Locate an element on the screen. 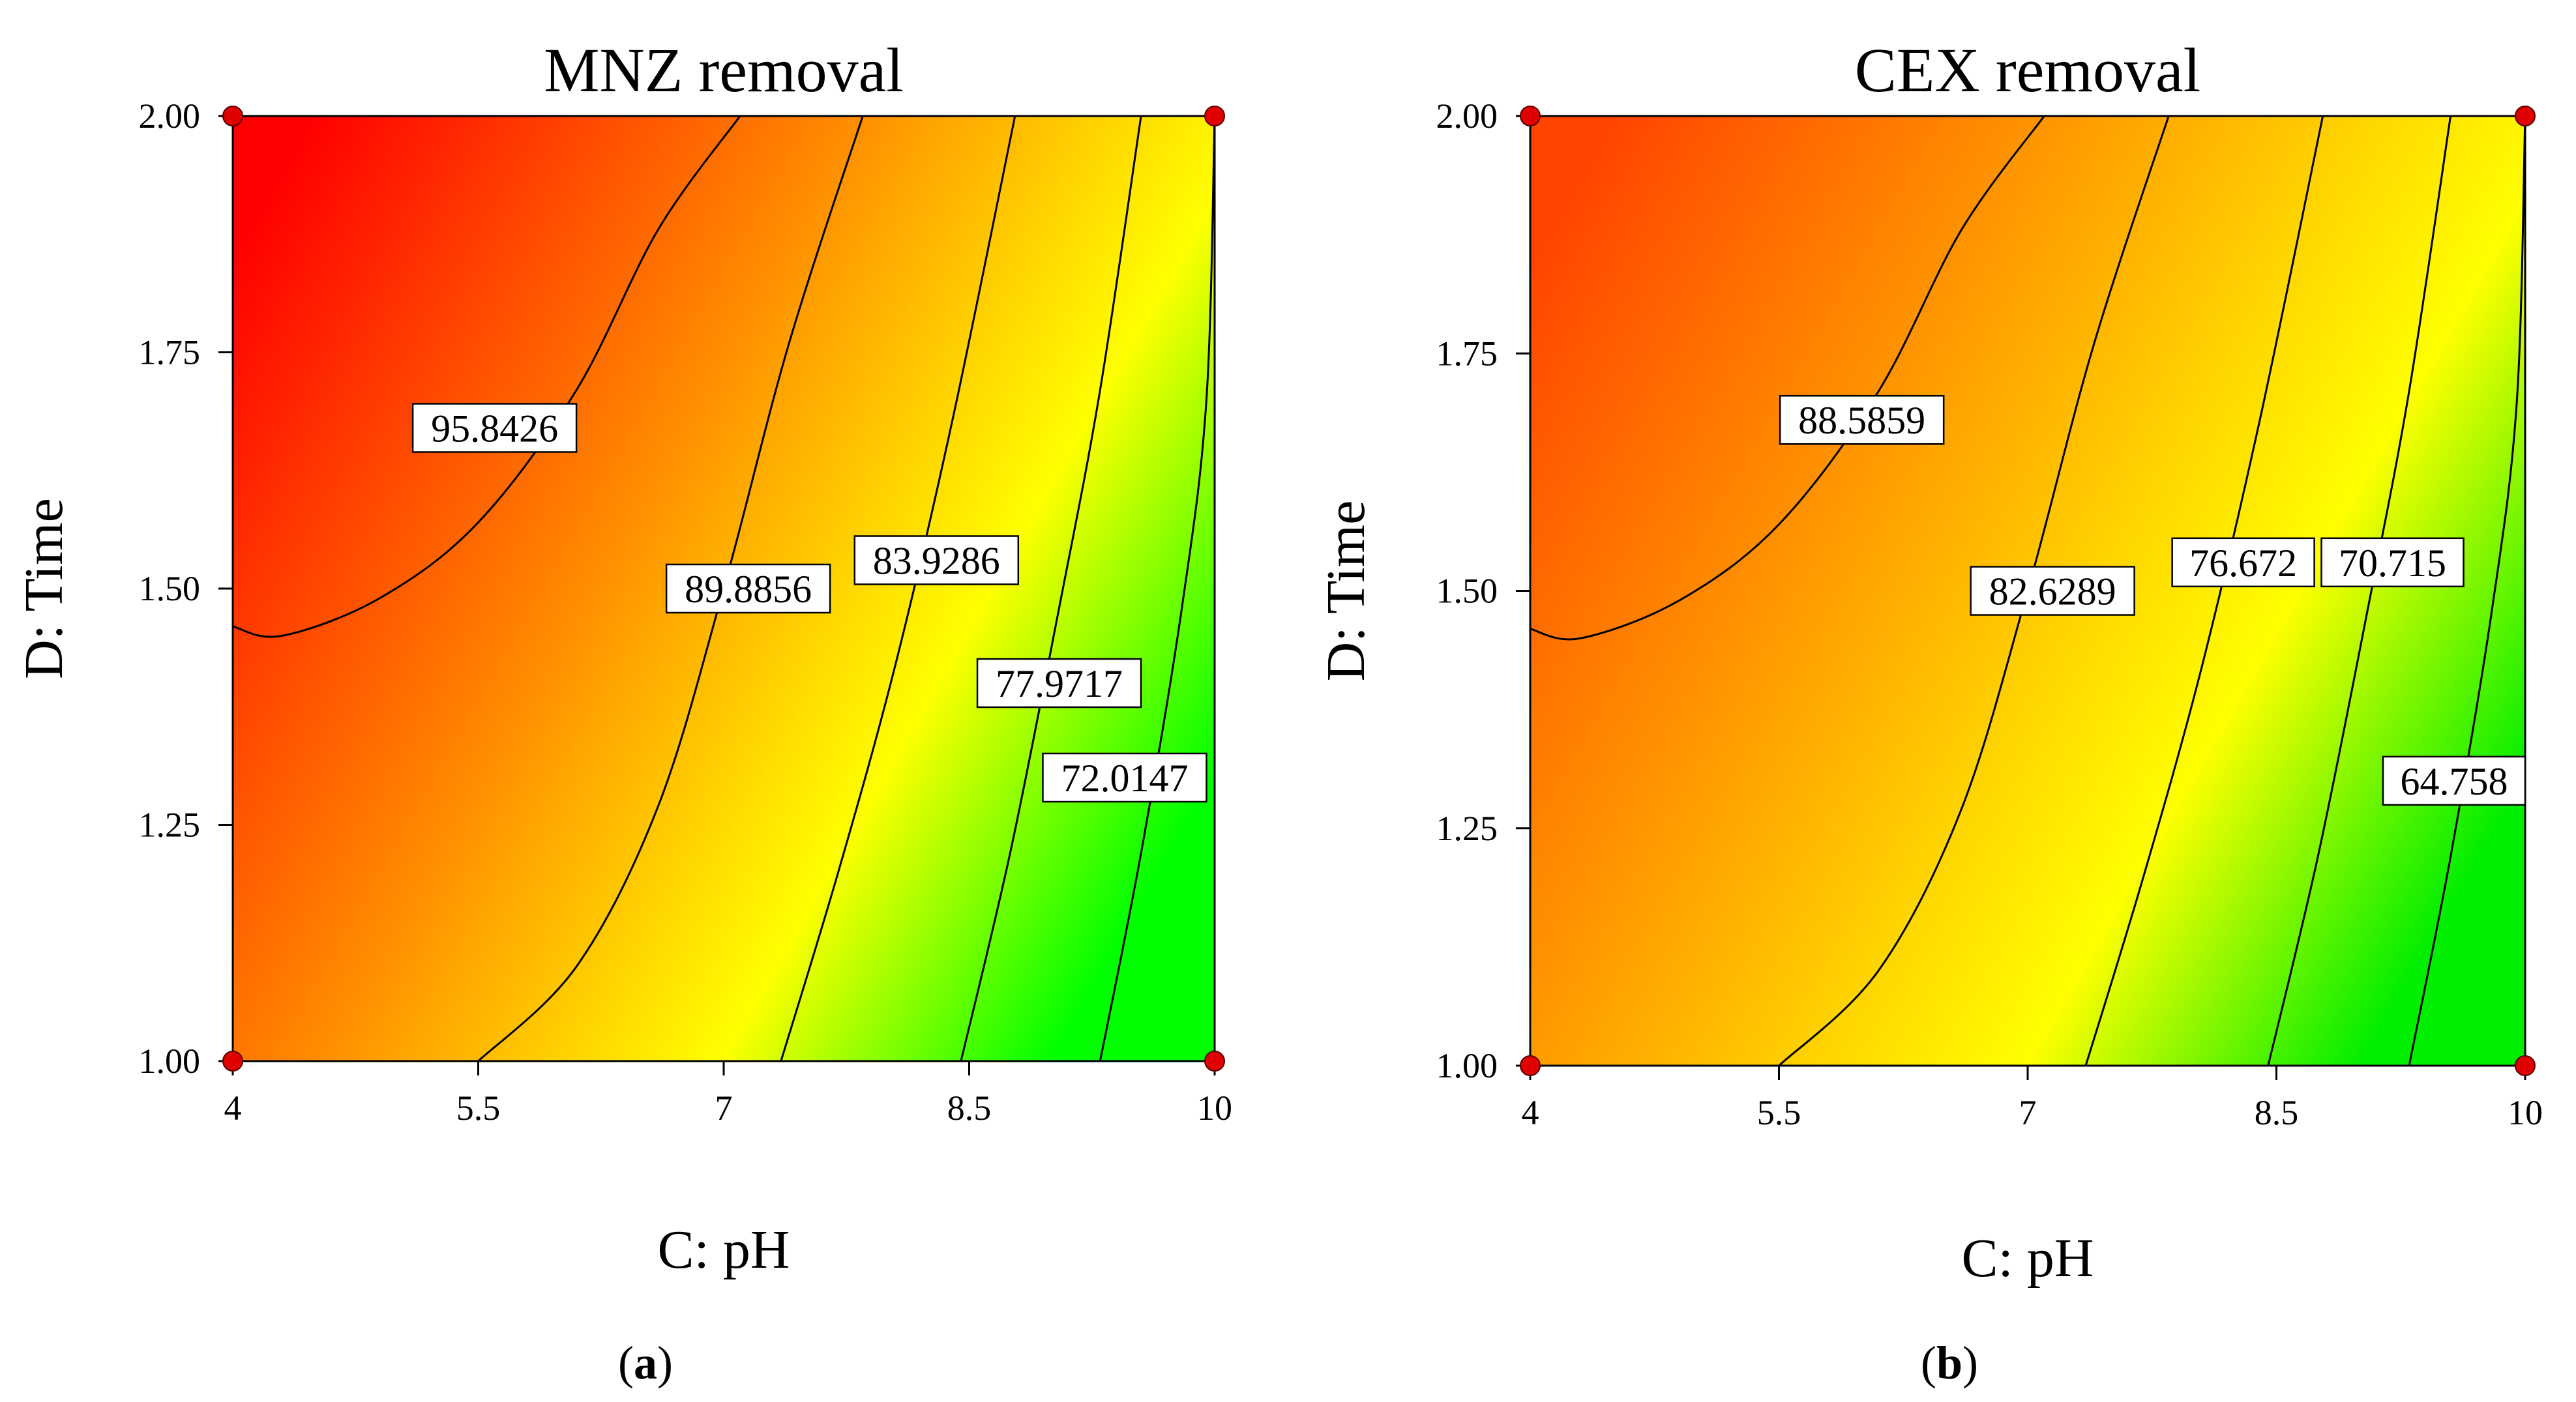  contour-label-text: 95.8426 is located at coordinates (494, 428).